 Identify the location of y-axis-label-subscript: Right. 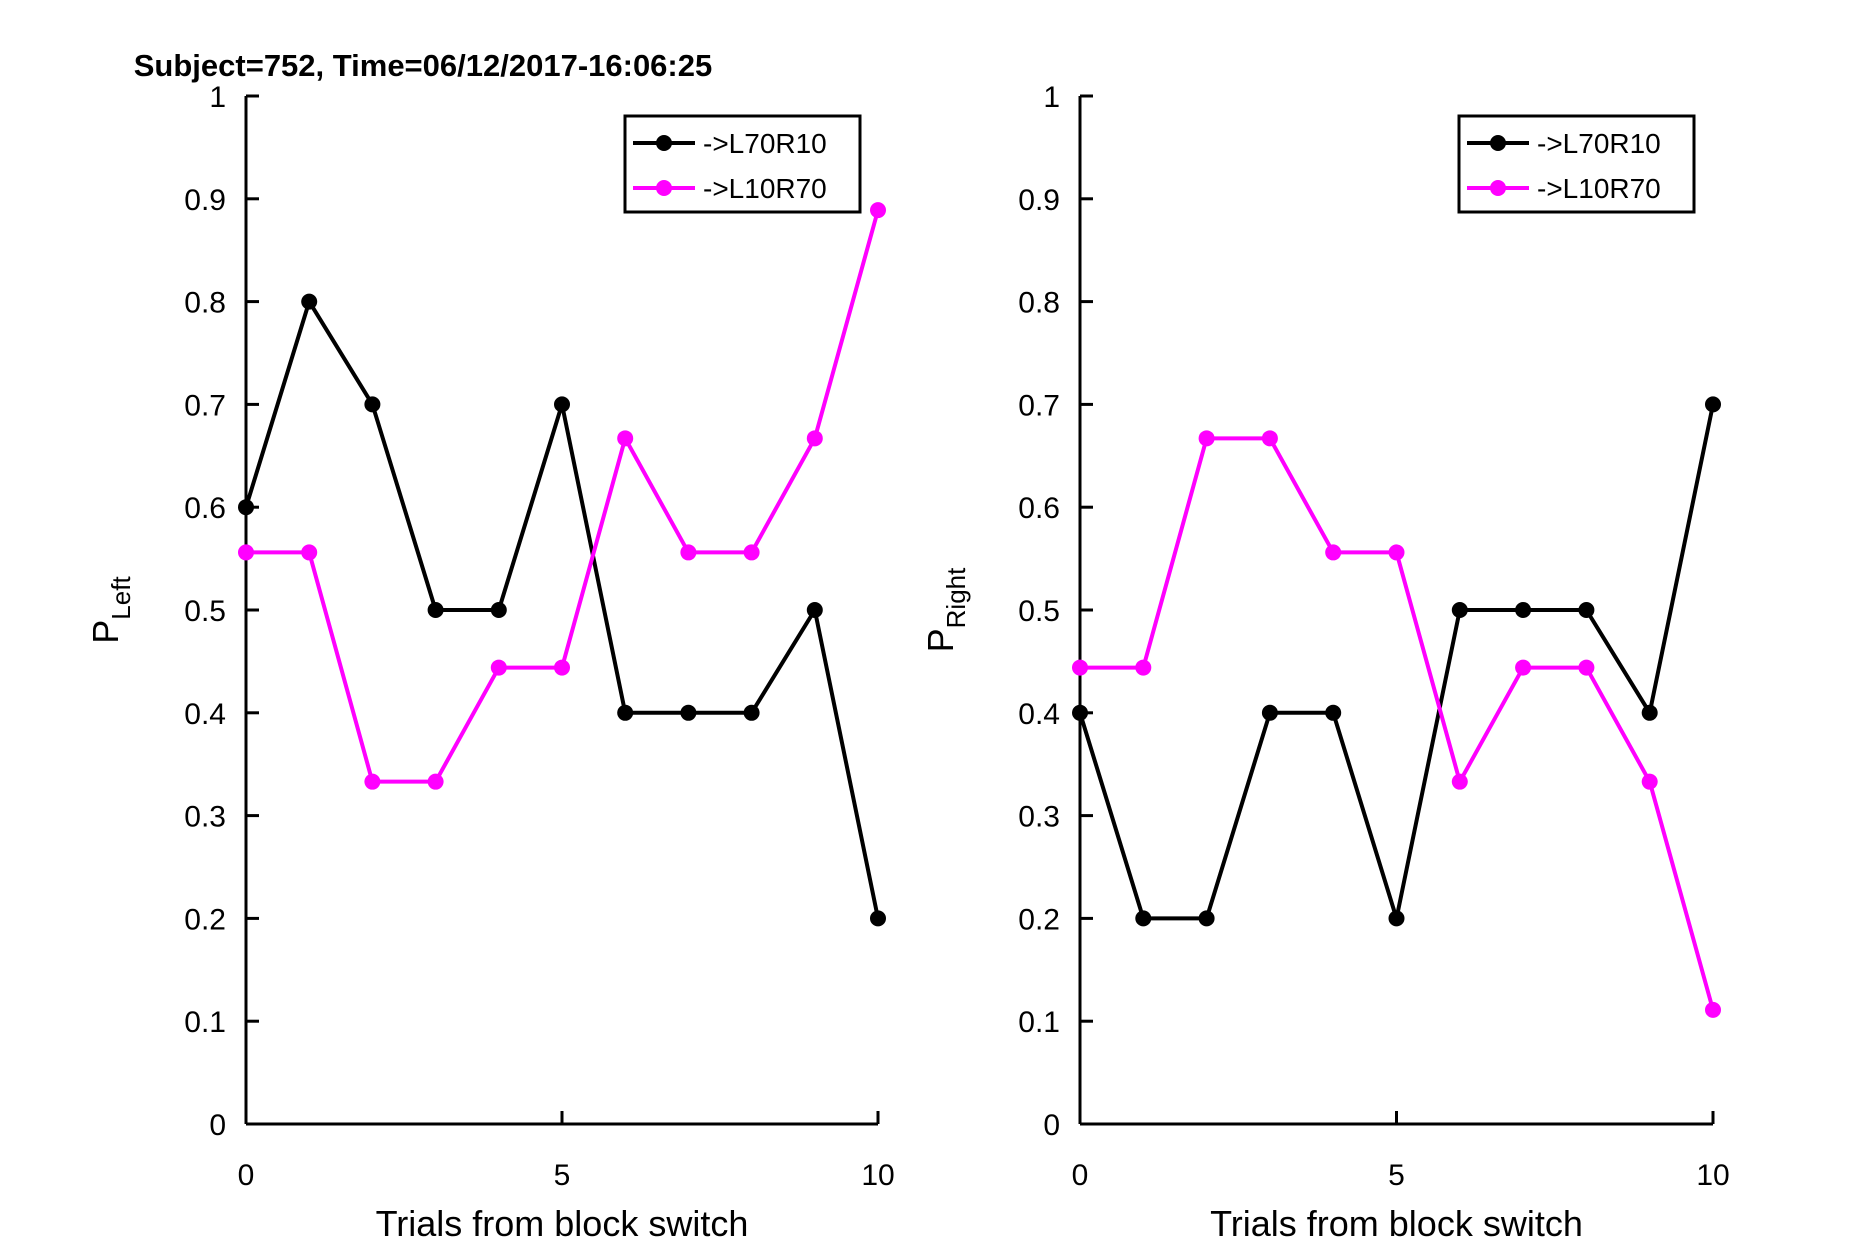
(956, 597).